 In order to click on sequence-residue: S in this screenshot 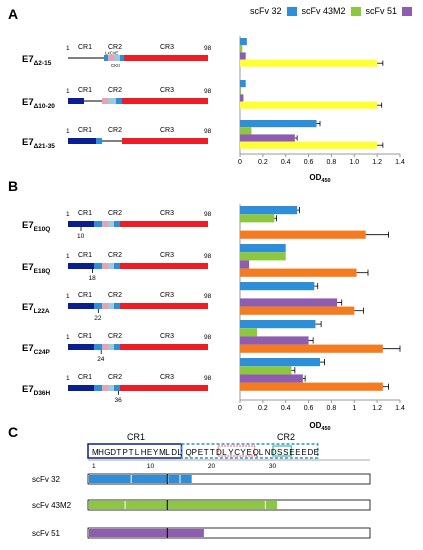, I will do `click(279, 452)`.